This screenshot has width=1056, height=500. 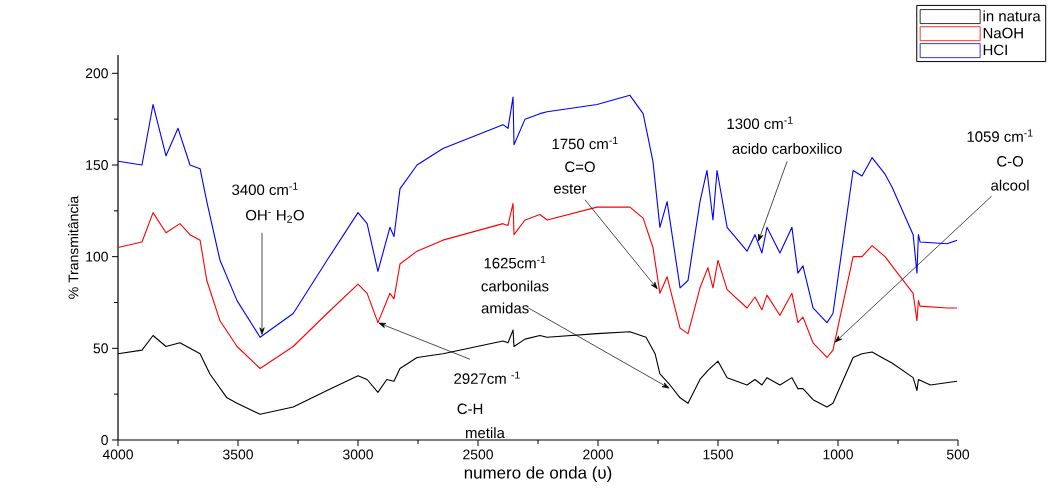 What do you see at coordinates (787, 148) in the screenshot?
I see `annotation: acido carboxilico` at bounding box center [787, 148].